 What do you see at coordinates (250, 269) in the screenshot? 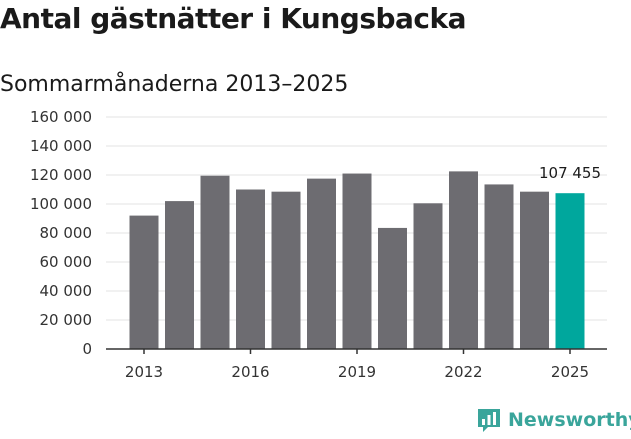
I see `bar-2016` at bounding box center [250, 269].